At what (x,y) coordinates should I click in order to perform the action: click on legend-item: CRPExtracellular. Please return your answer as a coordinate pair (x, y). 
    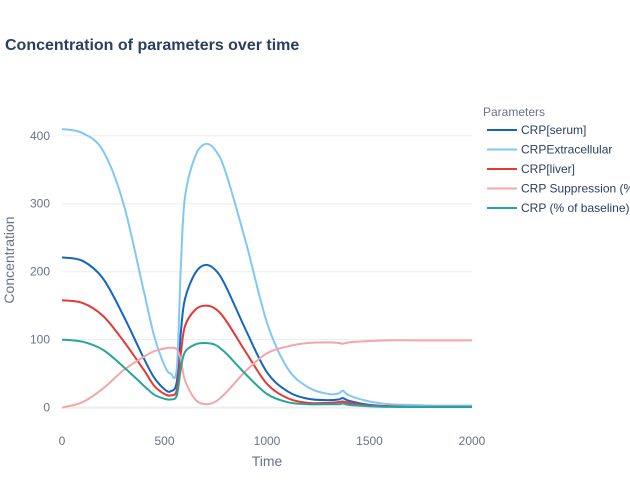
    Looking at the image, I should click on (549, 150).